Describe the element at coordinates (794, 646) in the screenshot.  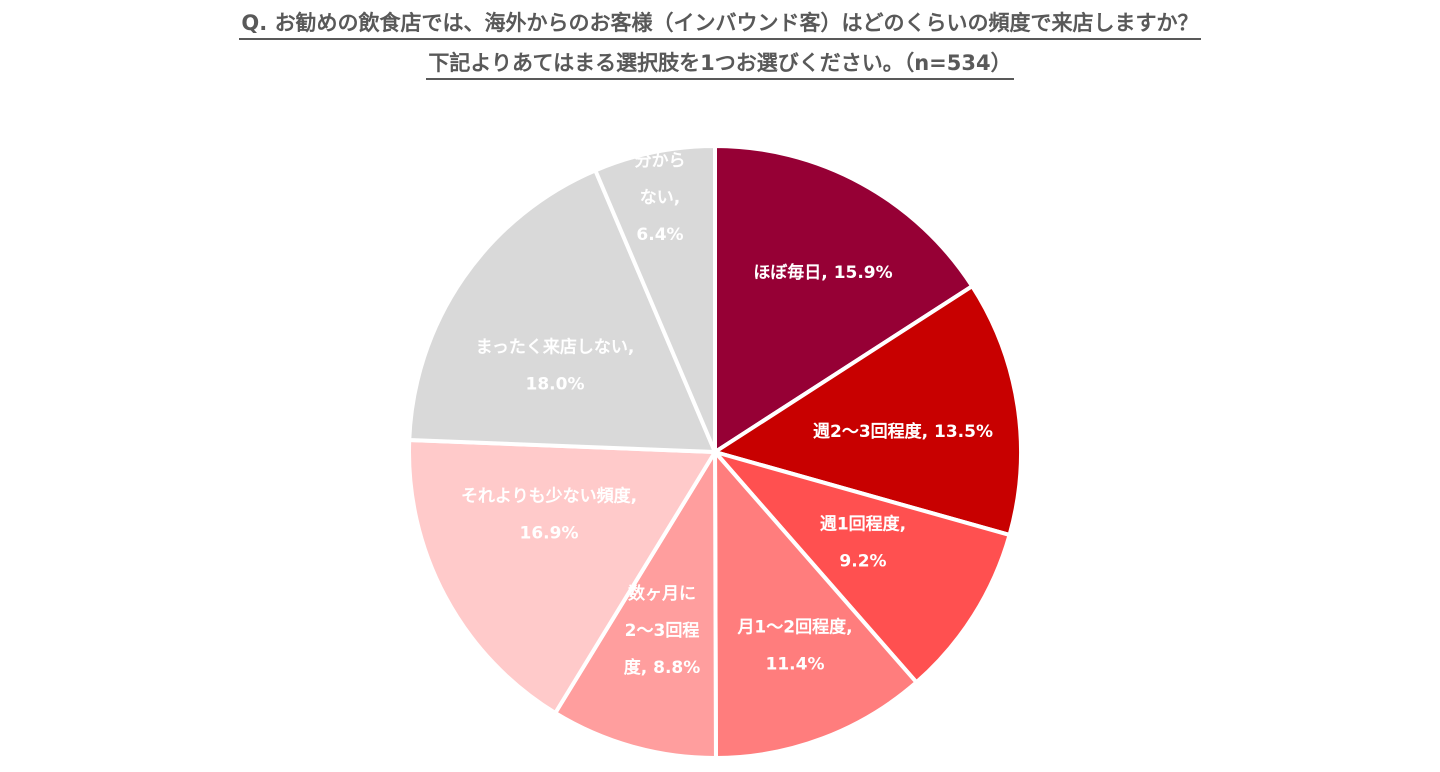
I see `slice-label-4: 月1〜2回程度, 11.4%` at that location.